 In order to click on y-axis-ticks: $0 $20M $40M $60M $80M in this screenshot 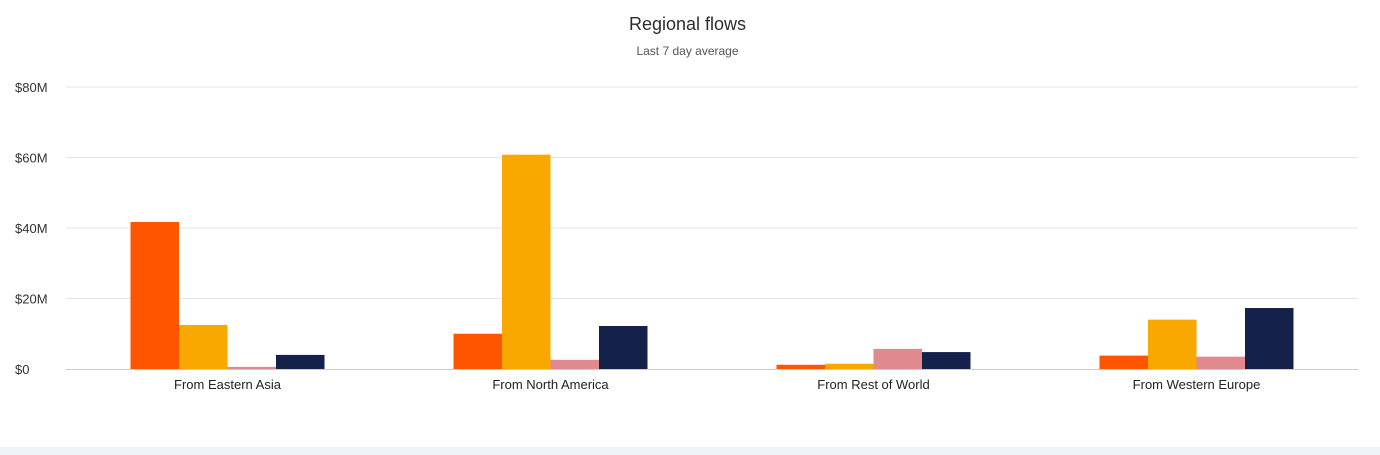, I will do `click(31, 228)`.